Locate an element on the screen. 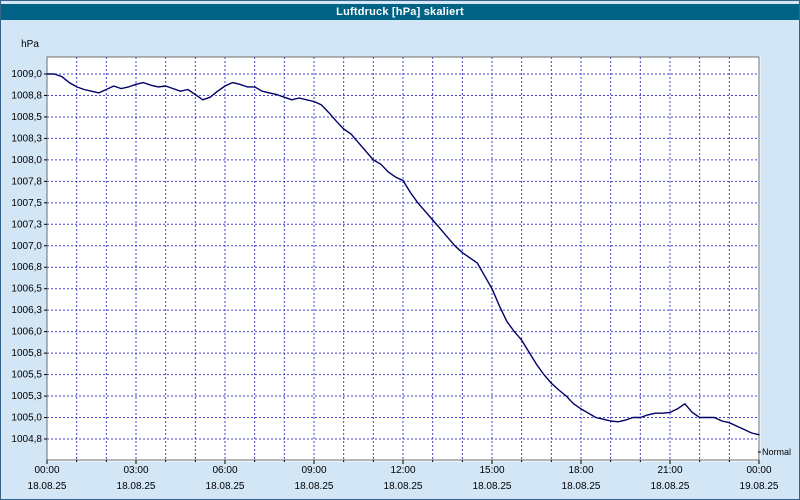 The image size is (800, 500). x-time-label: 03:00 is located at coordinates (135, 470).